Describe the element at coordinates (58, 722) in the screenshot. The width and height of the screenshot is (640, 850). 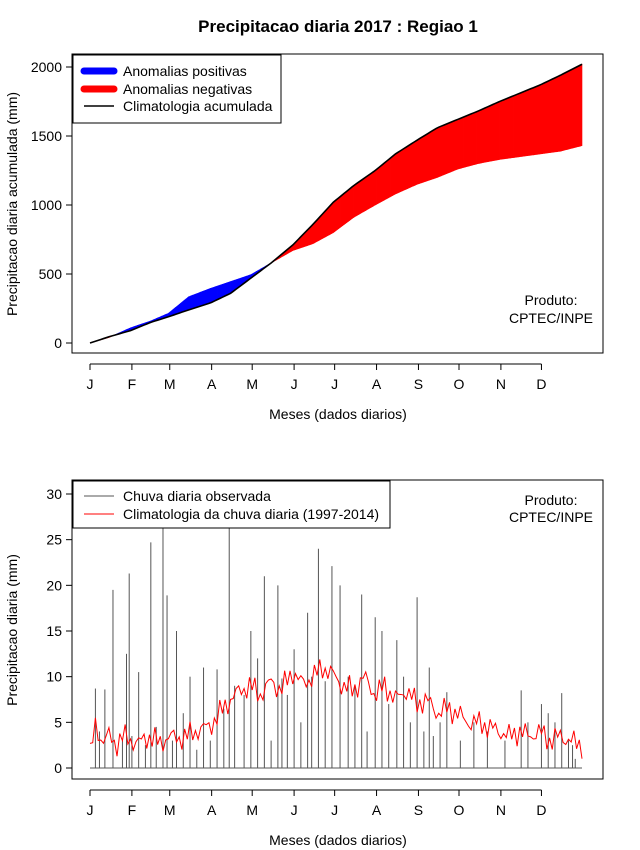
I see `y-tick-label: 5` at that location.